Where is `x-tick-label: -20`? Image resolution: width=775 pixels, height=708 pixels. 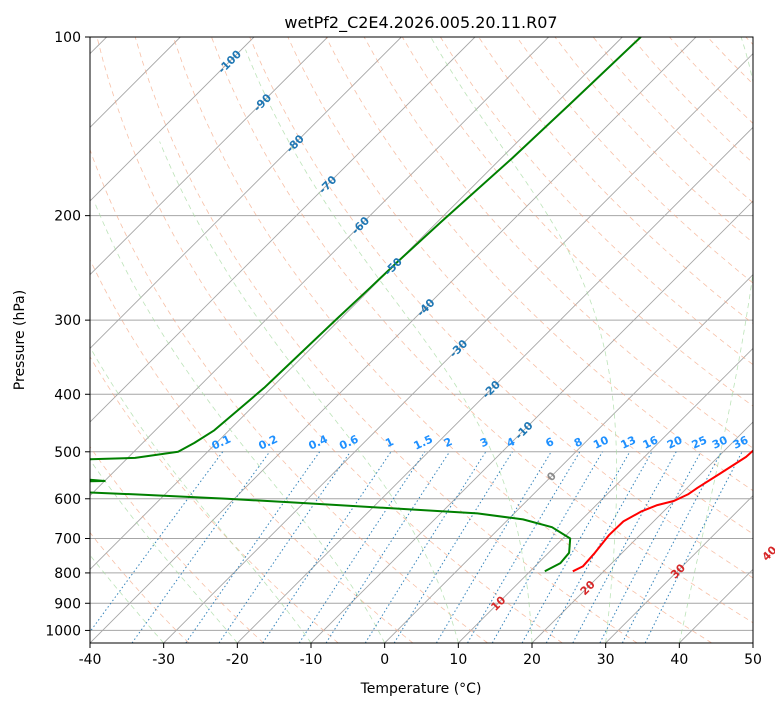
x-tick-label: -20 is located at coordinates (237, 660).